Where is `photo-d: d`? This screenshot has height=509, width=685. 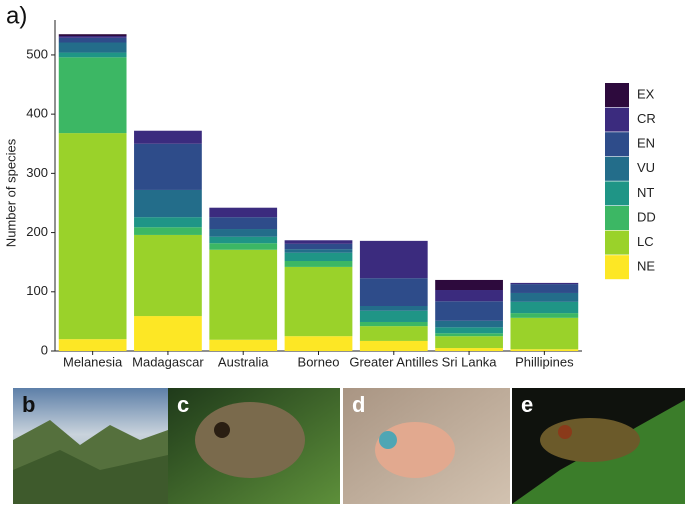
photo-d: d is located at coordinates (426, 446).